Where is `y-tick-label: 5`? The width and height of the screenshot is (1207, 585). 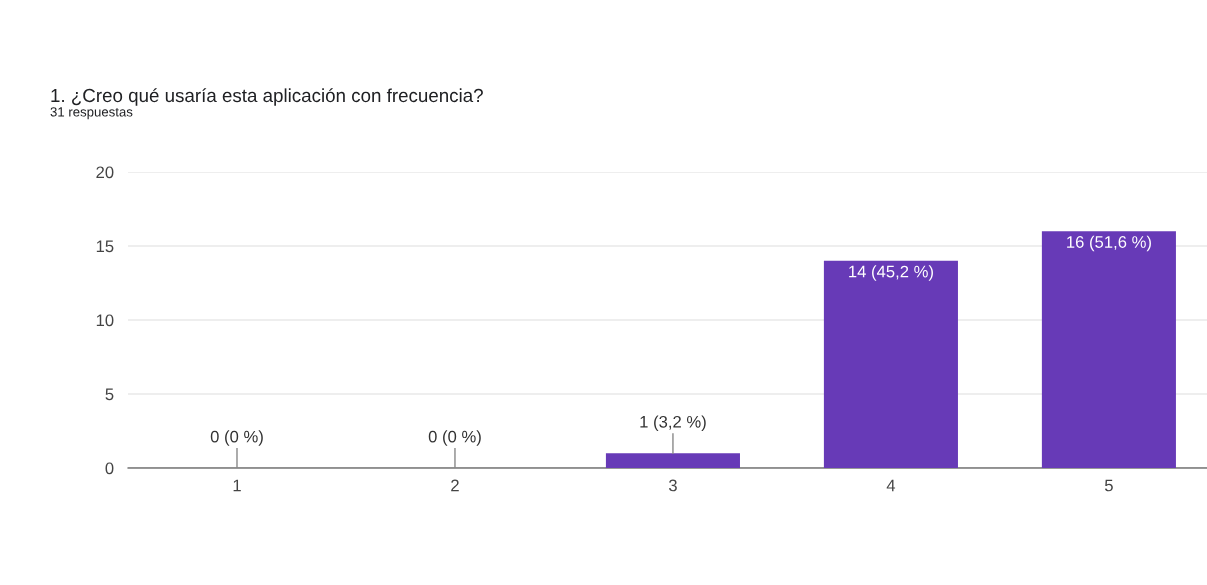
y-tick-label: 5 is located at coordinates (109, 394).